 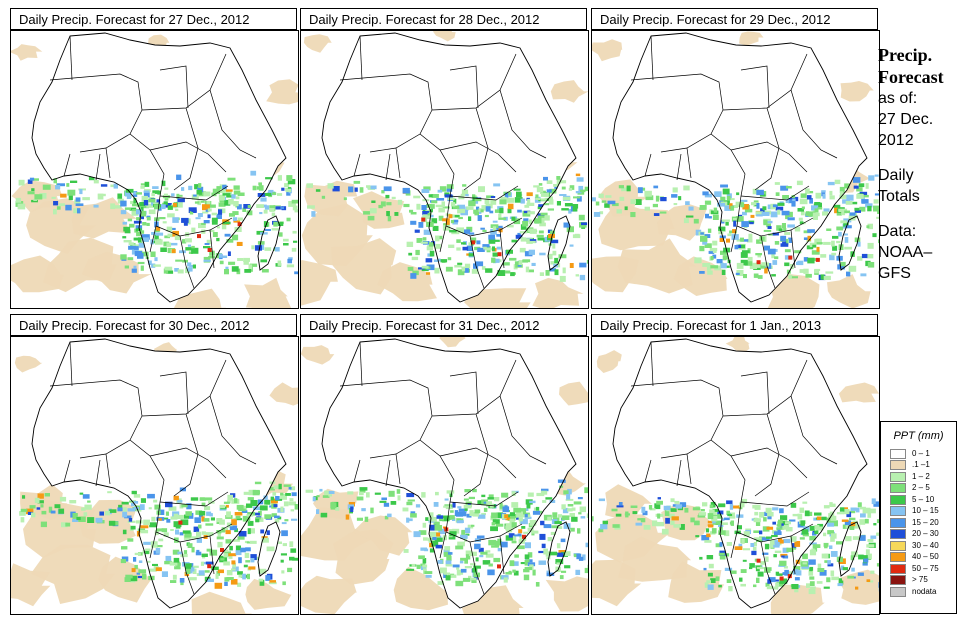 I want to click on africa-coastline, so click(x=449, y=473).